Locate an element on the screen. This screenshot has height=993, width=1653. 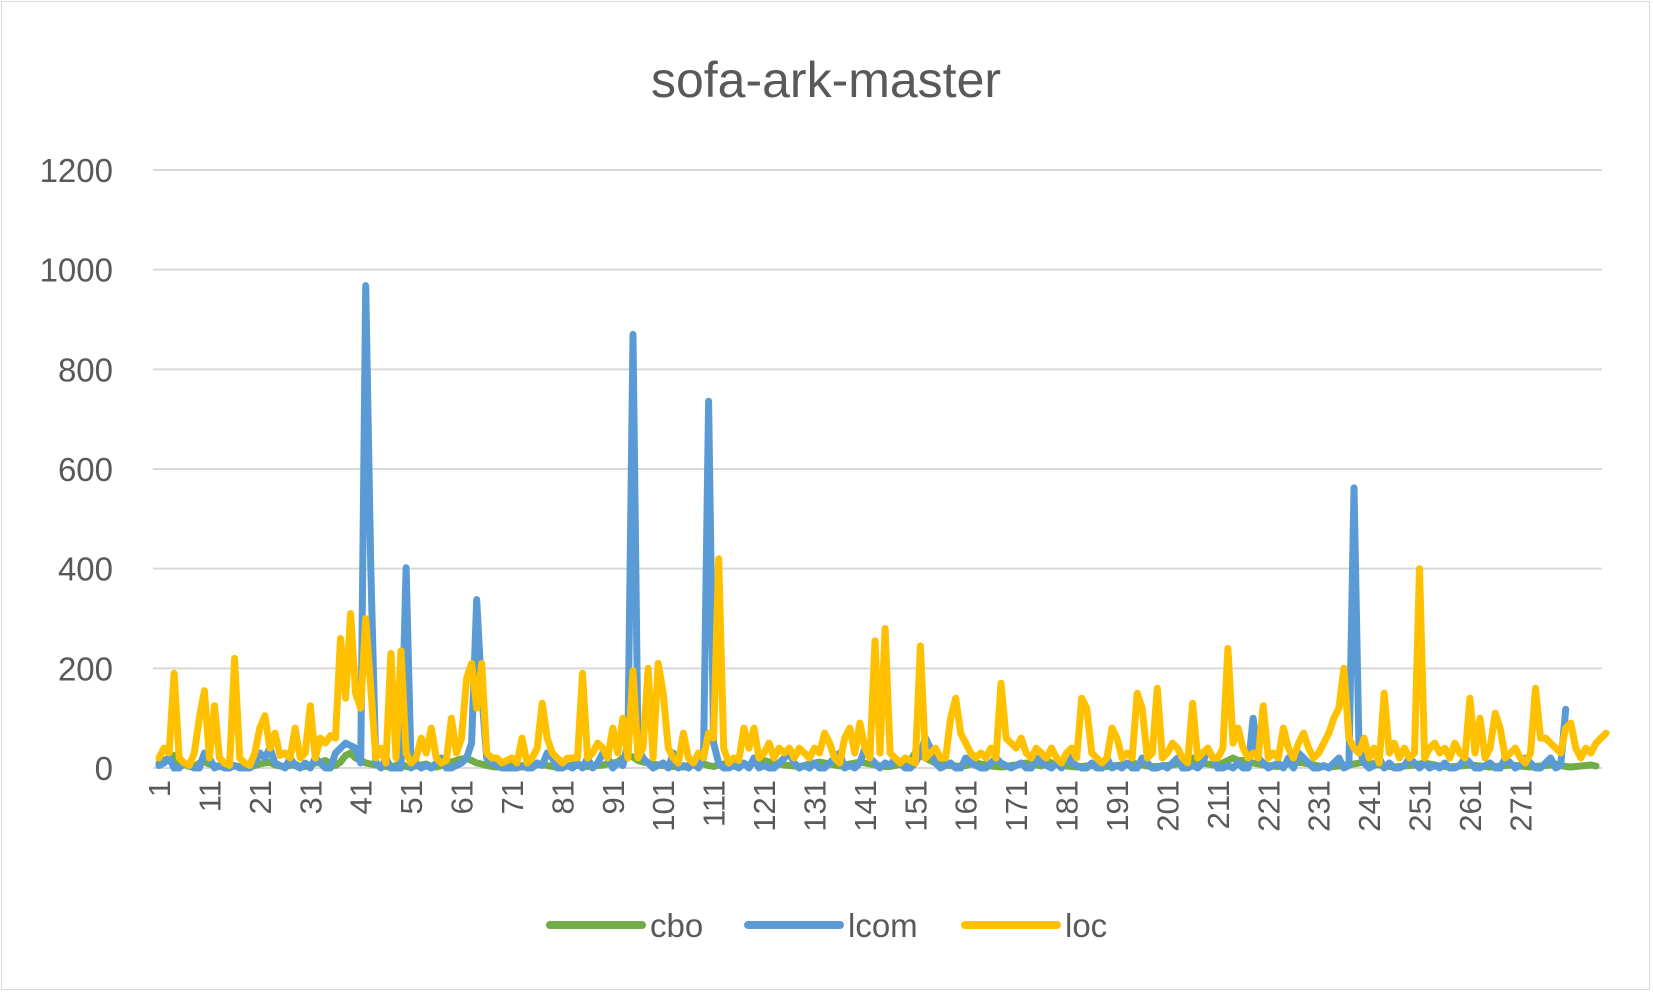
y-tick-label: 800 is located at coordinates (85, 369).